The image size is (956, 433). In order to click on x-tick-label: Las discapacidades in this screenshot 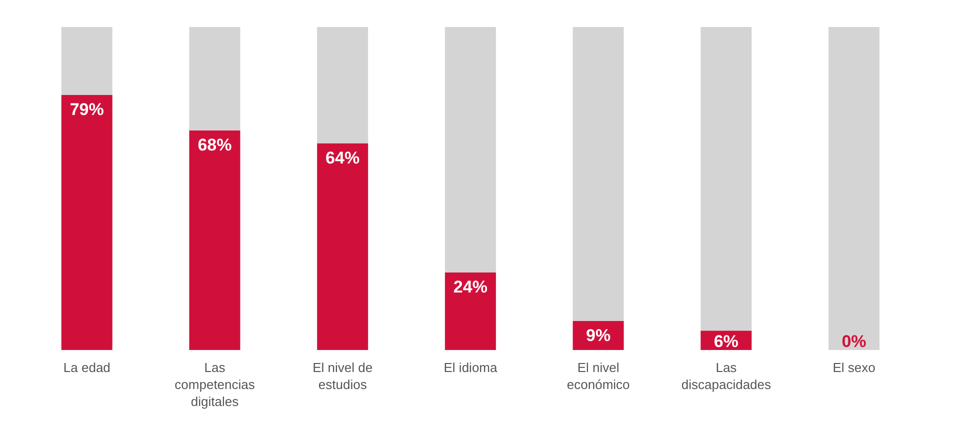, I will do `click(726, 376)`.